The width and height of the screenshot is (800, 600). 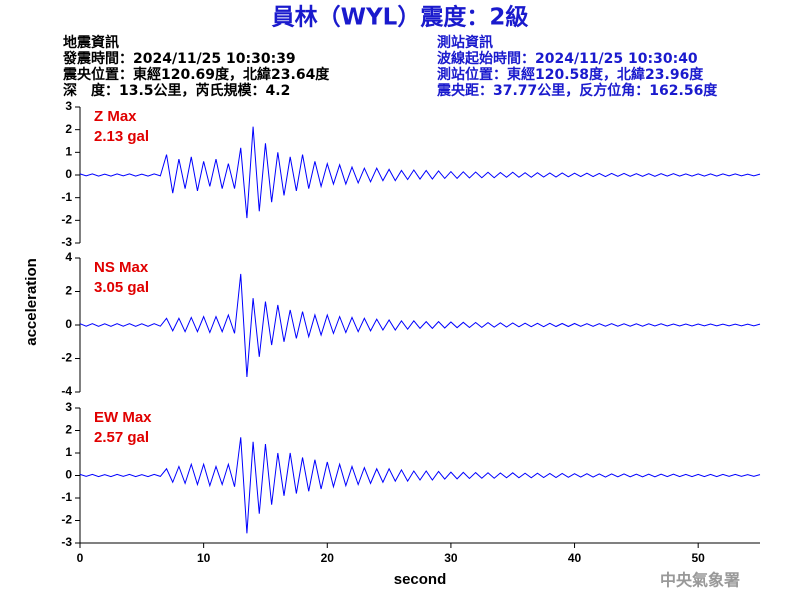 I want to click on x-tick-label: 40, so click(x=575, y=558).